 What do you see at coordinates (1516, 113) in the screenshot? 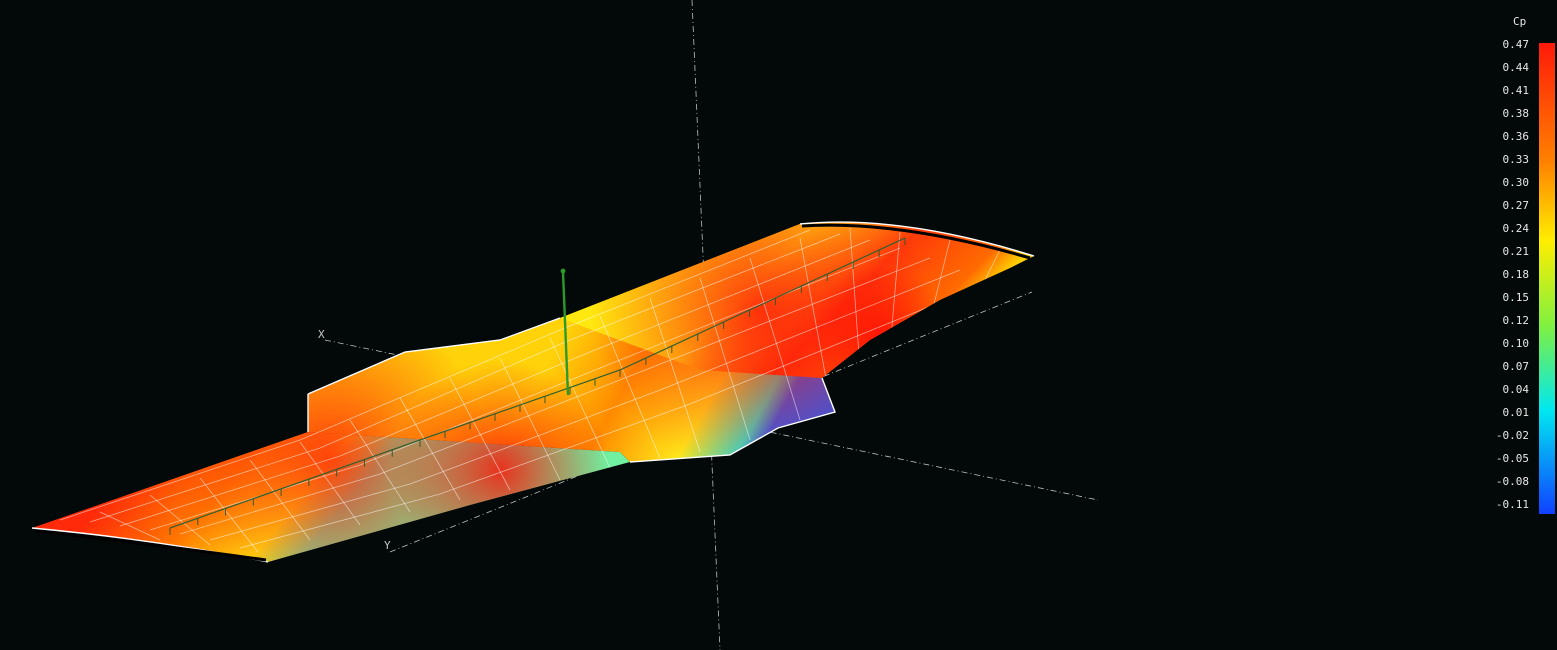
I see `legend-tick-label: 0.38` at bounding box center [1516, 113].